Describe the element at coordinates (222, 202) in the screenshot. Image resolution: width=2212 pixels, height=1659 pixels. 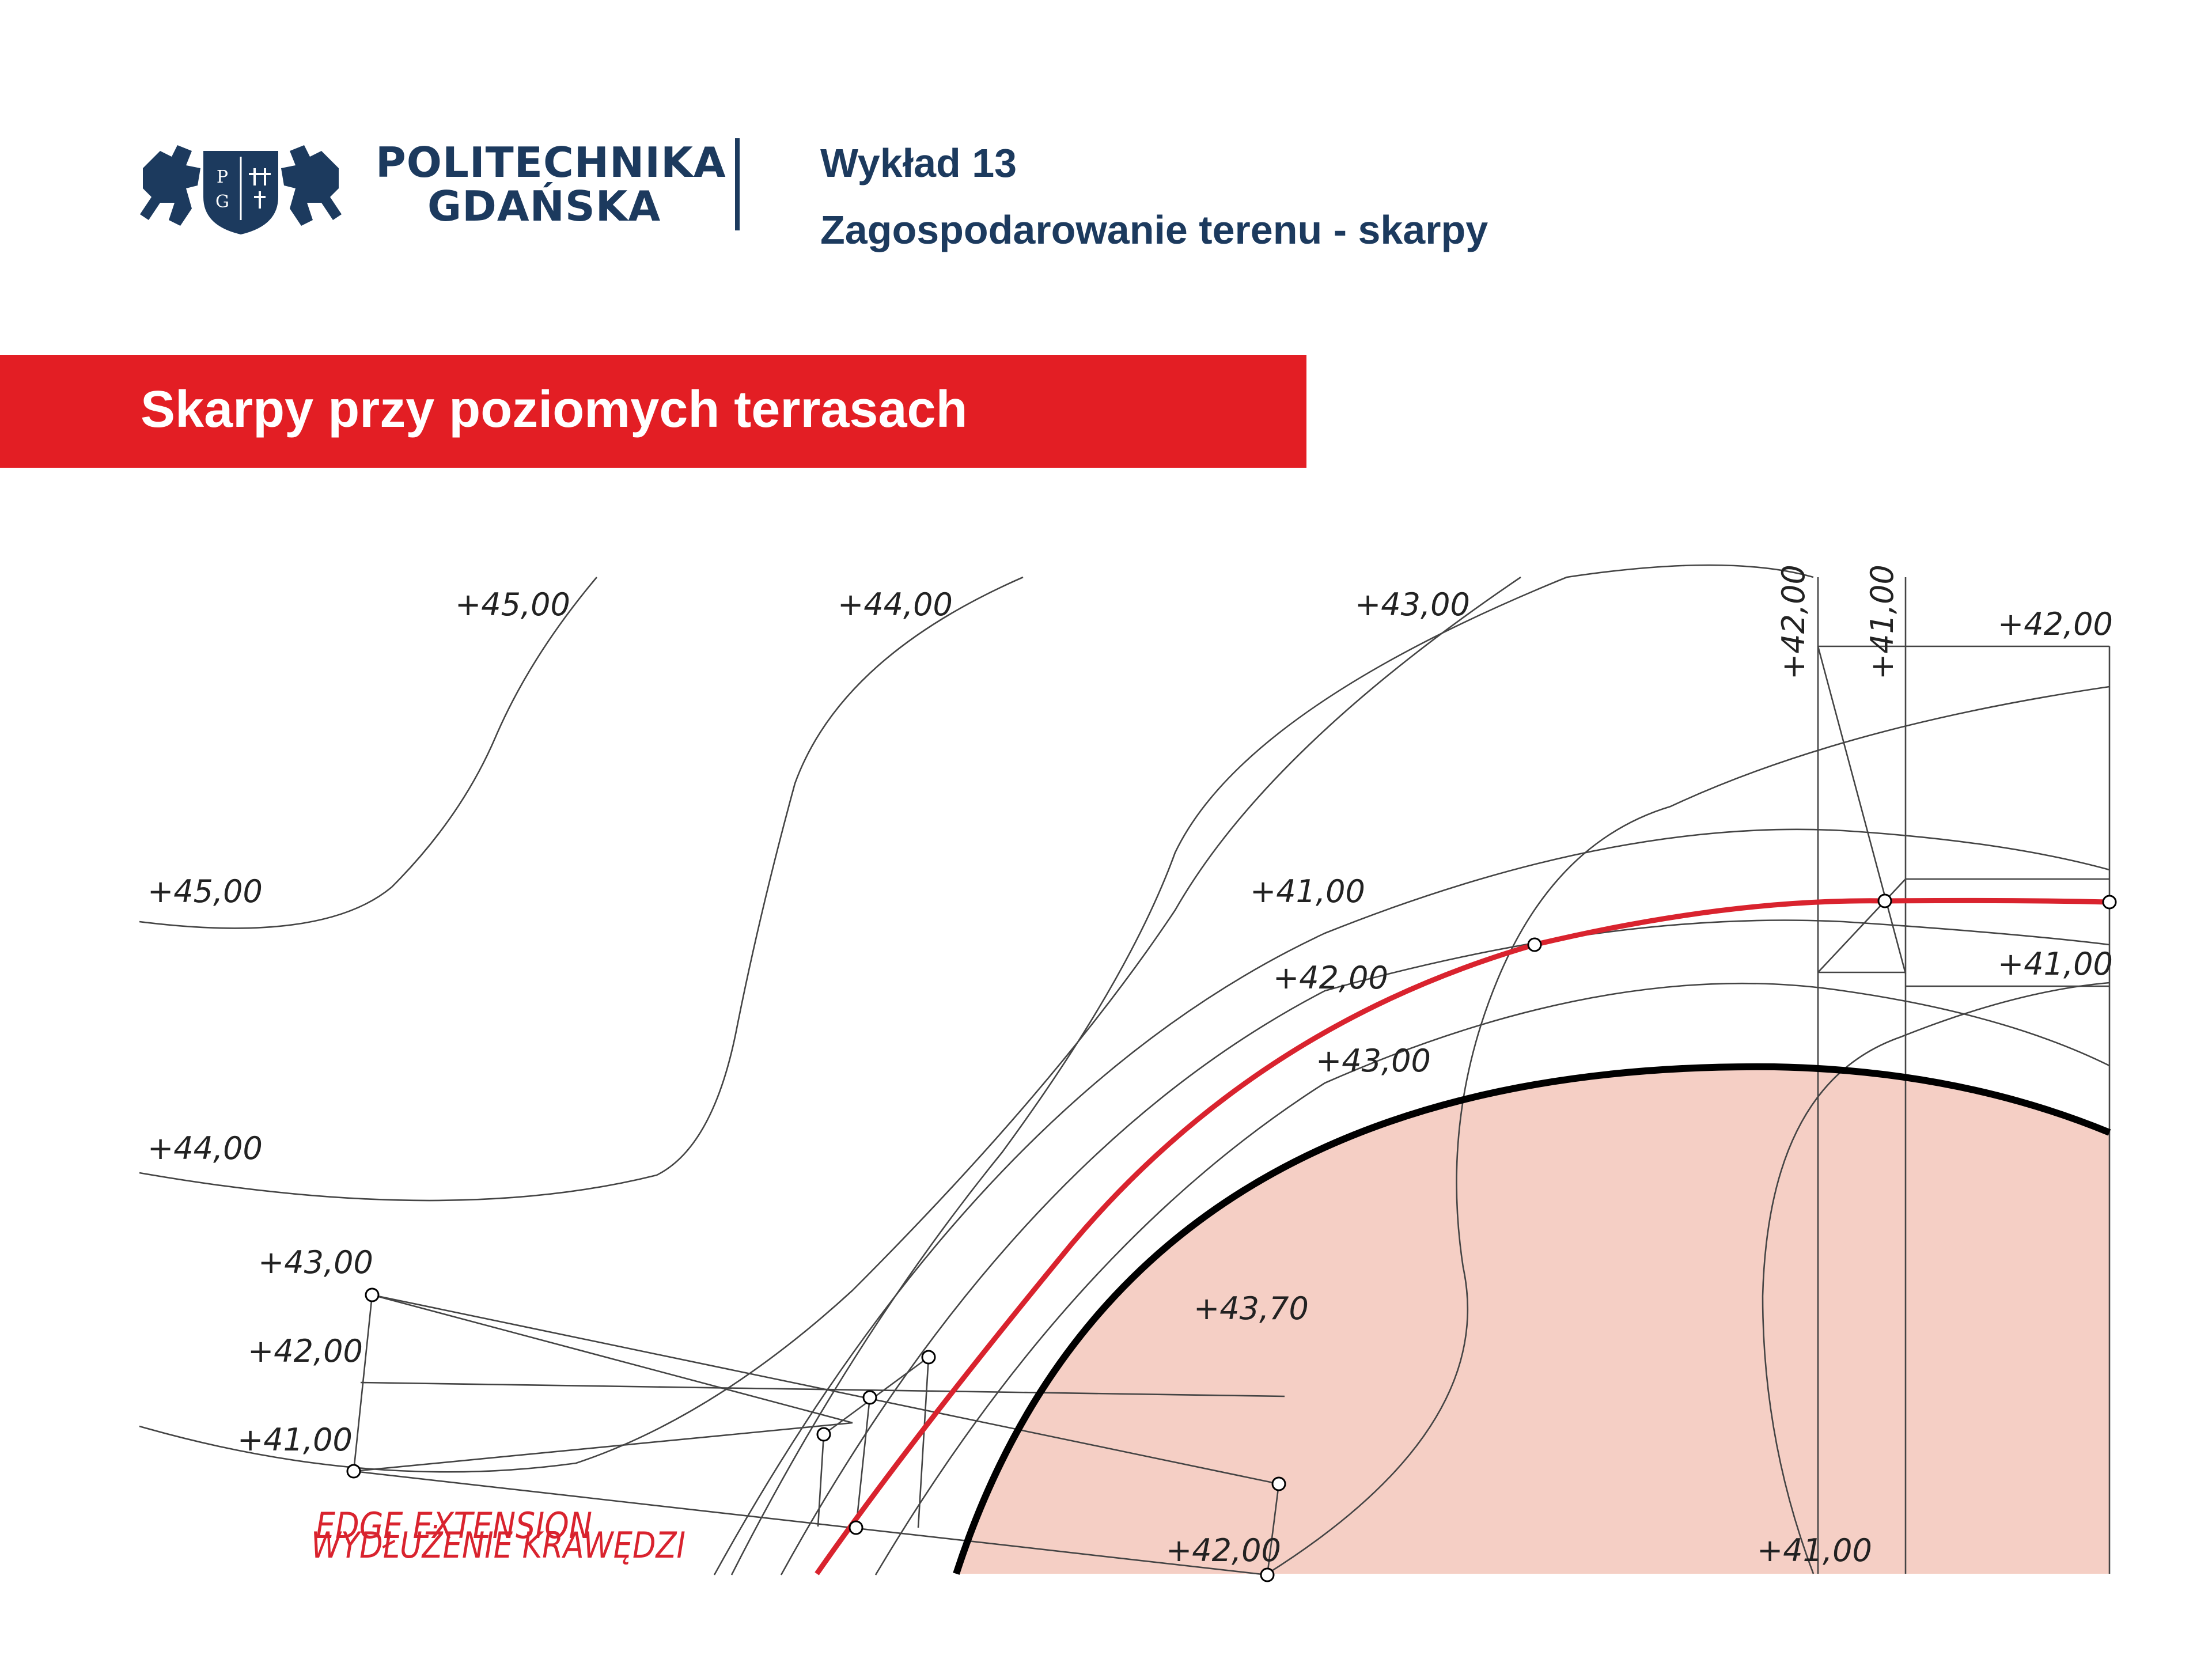
I see `emblem-letter-g: G` at that location.